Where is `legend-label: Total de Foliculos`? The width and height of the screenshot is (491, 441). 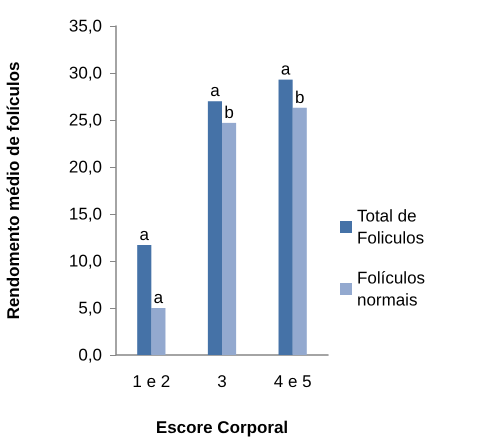
legend-label: Total de Foliculos is located at coordinates (390, 227).